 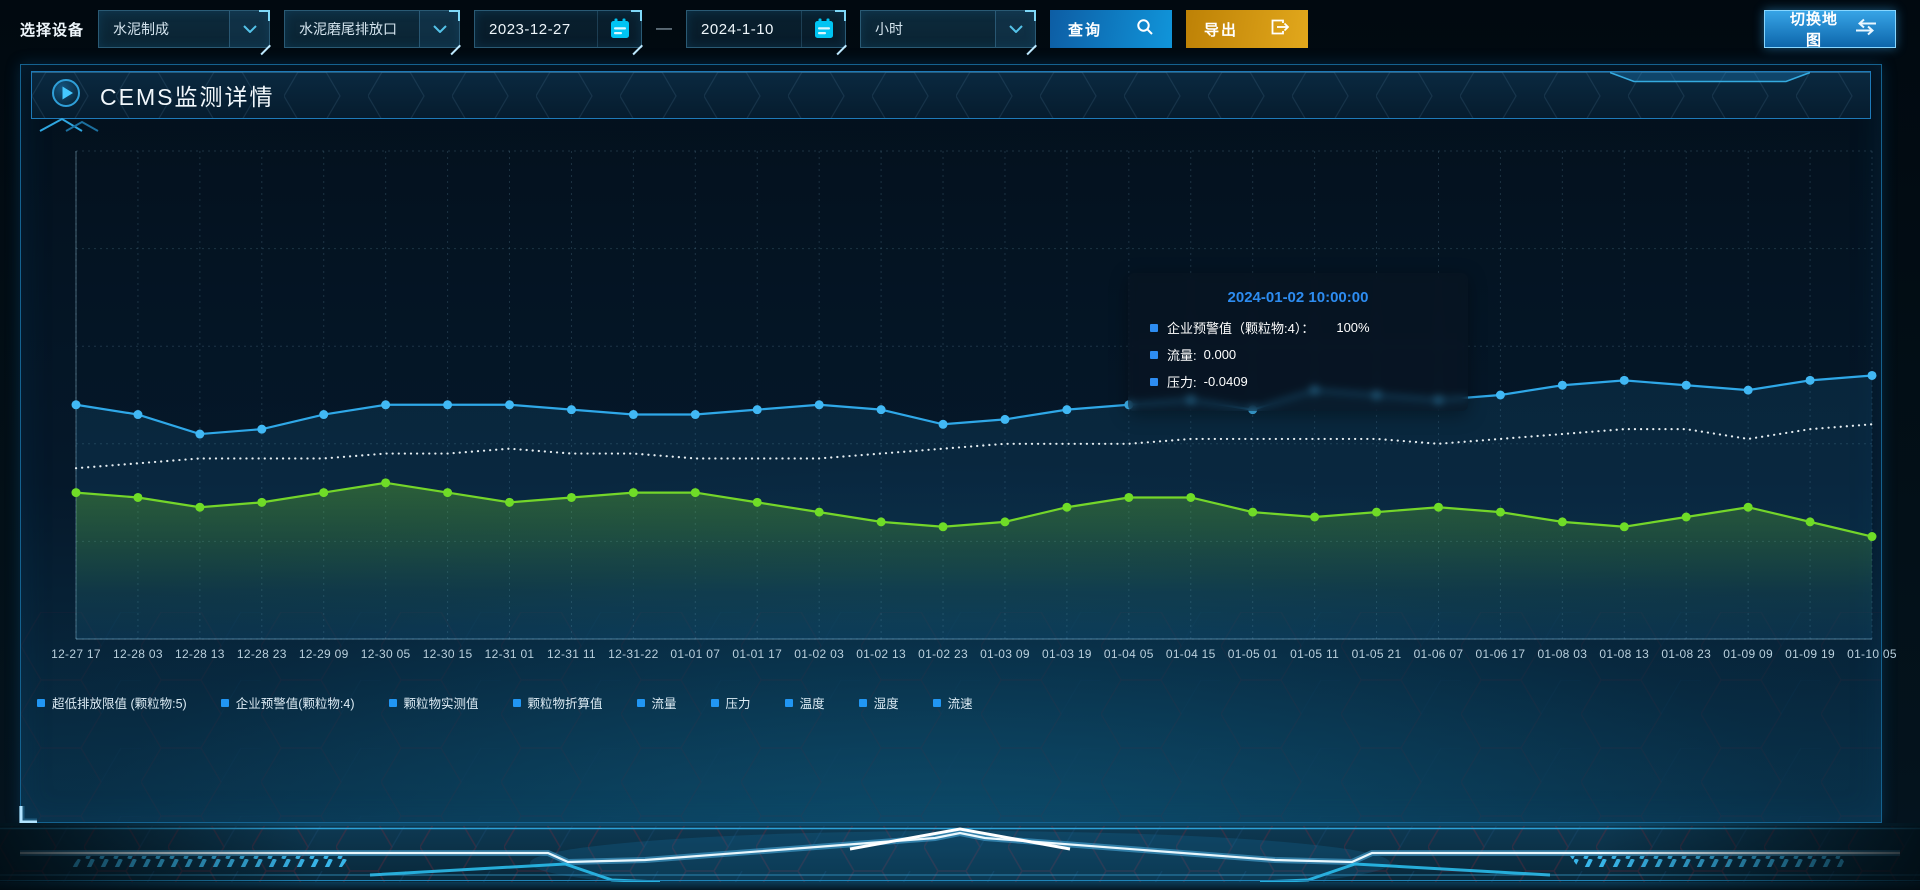 What do you see at coordinates (1376, 654) in the screenshot?
I see `x-axis-label: 01-05 21` at bounding box center [1376, 654].